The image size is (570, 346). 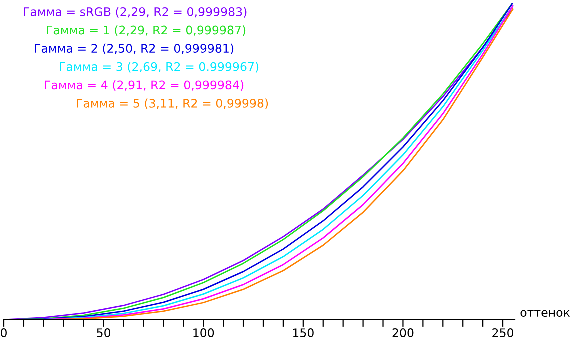 I want to click on x-tick-label: 250, so click(x=503, y=333).